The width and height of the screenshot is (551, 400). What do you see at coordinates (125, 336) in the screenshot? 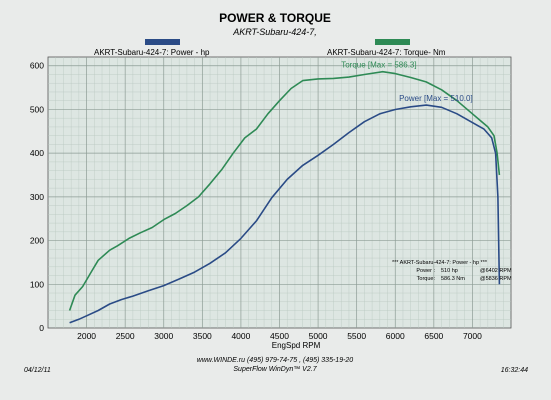
I see `x-tick-label: 2500` at bounding box center [125, 336].